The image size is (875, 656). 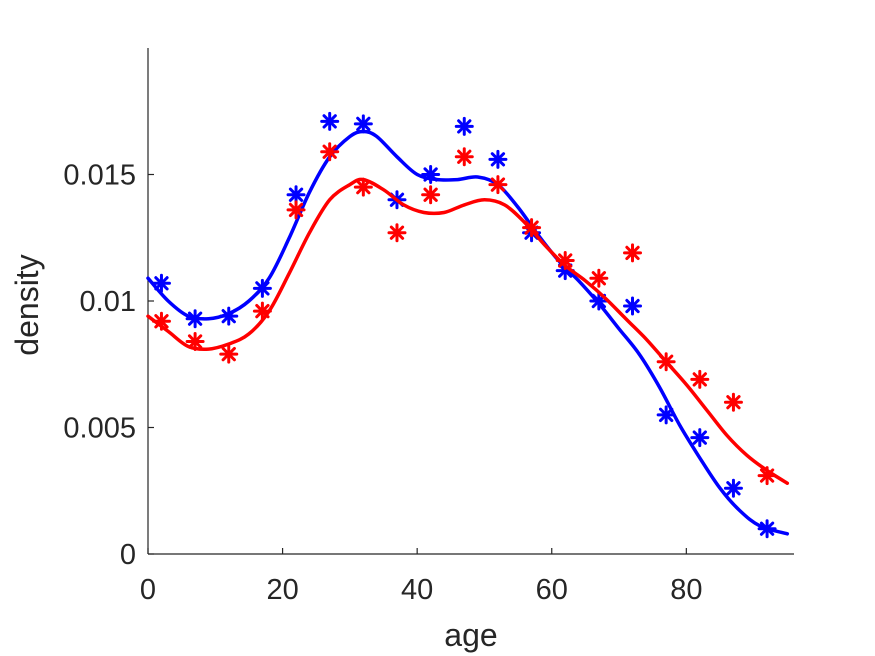 What do you see at coordinates (417, 590) in the screenshot?
I see `x-tick-label: 40` at bounding box center [417, 590].